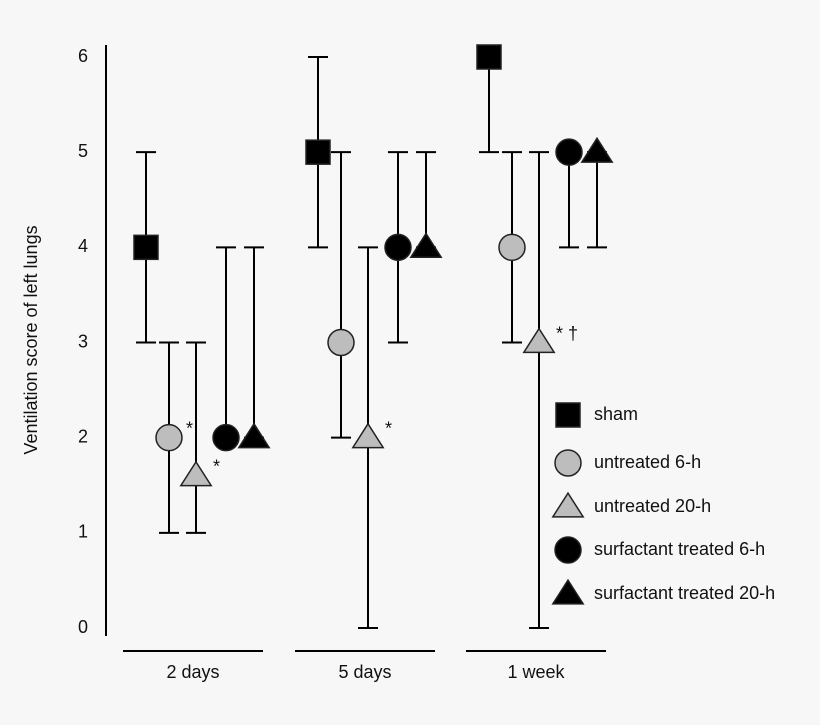 This screenshot has width=820, height=725. Describe the element at coordinates (652, 506) in the screenshot. I see `legend-label: untreated 20-h` at that location.